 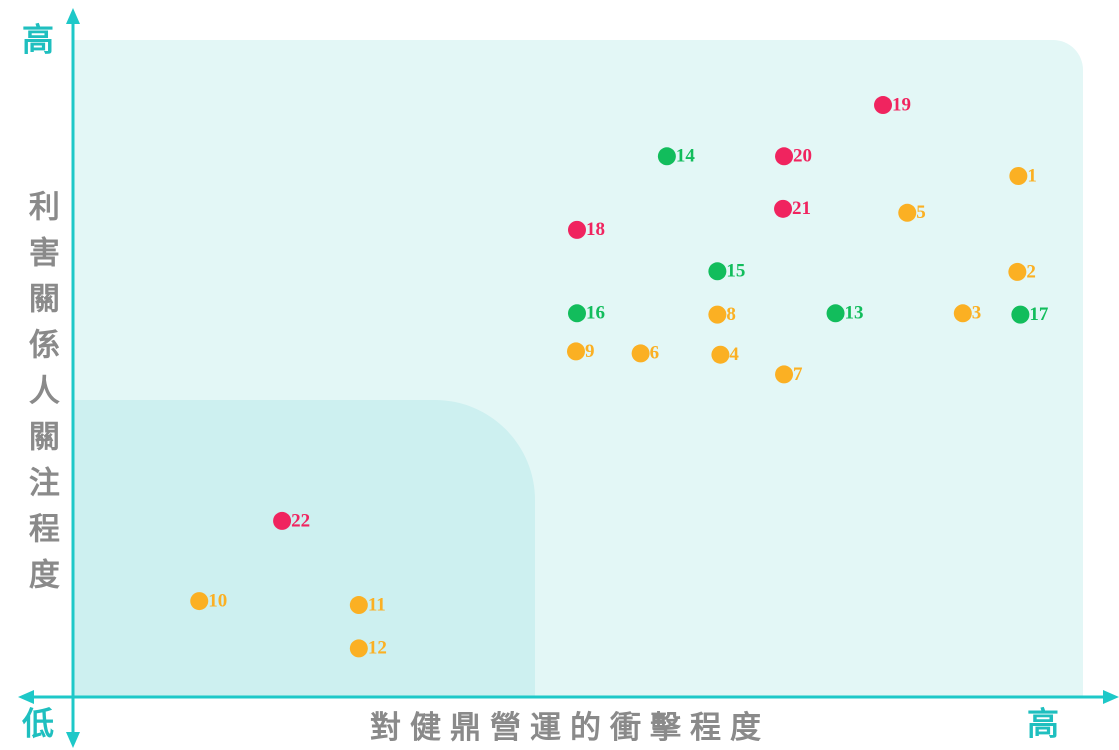 What do you see at coordinates (570, 727) in the screenshot?
I see `x-axis-label: 對健鼎營運的衝擊程度` at bounding box center [570, 727].